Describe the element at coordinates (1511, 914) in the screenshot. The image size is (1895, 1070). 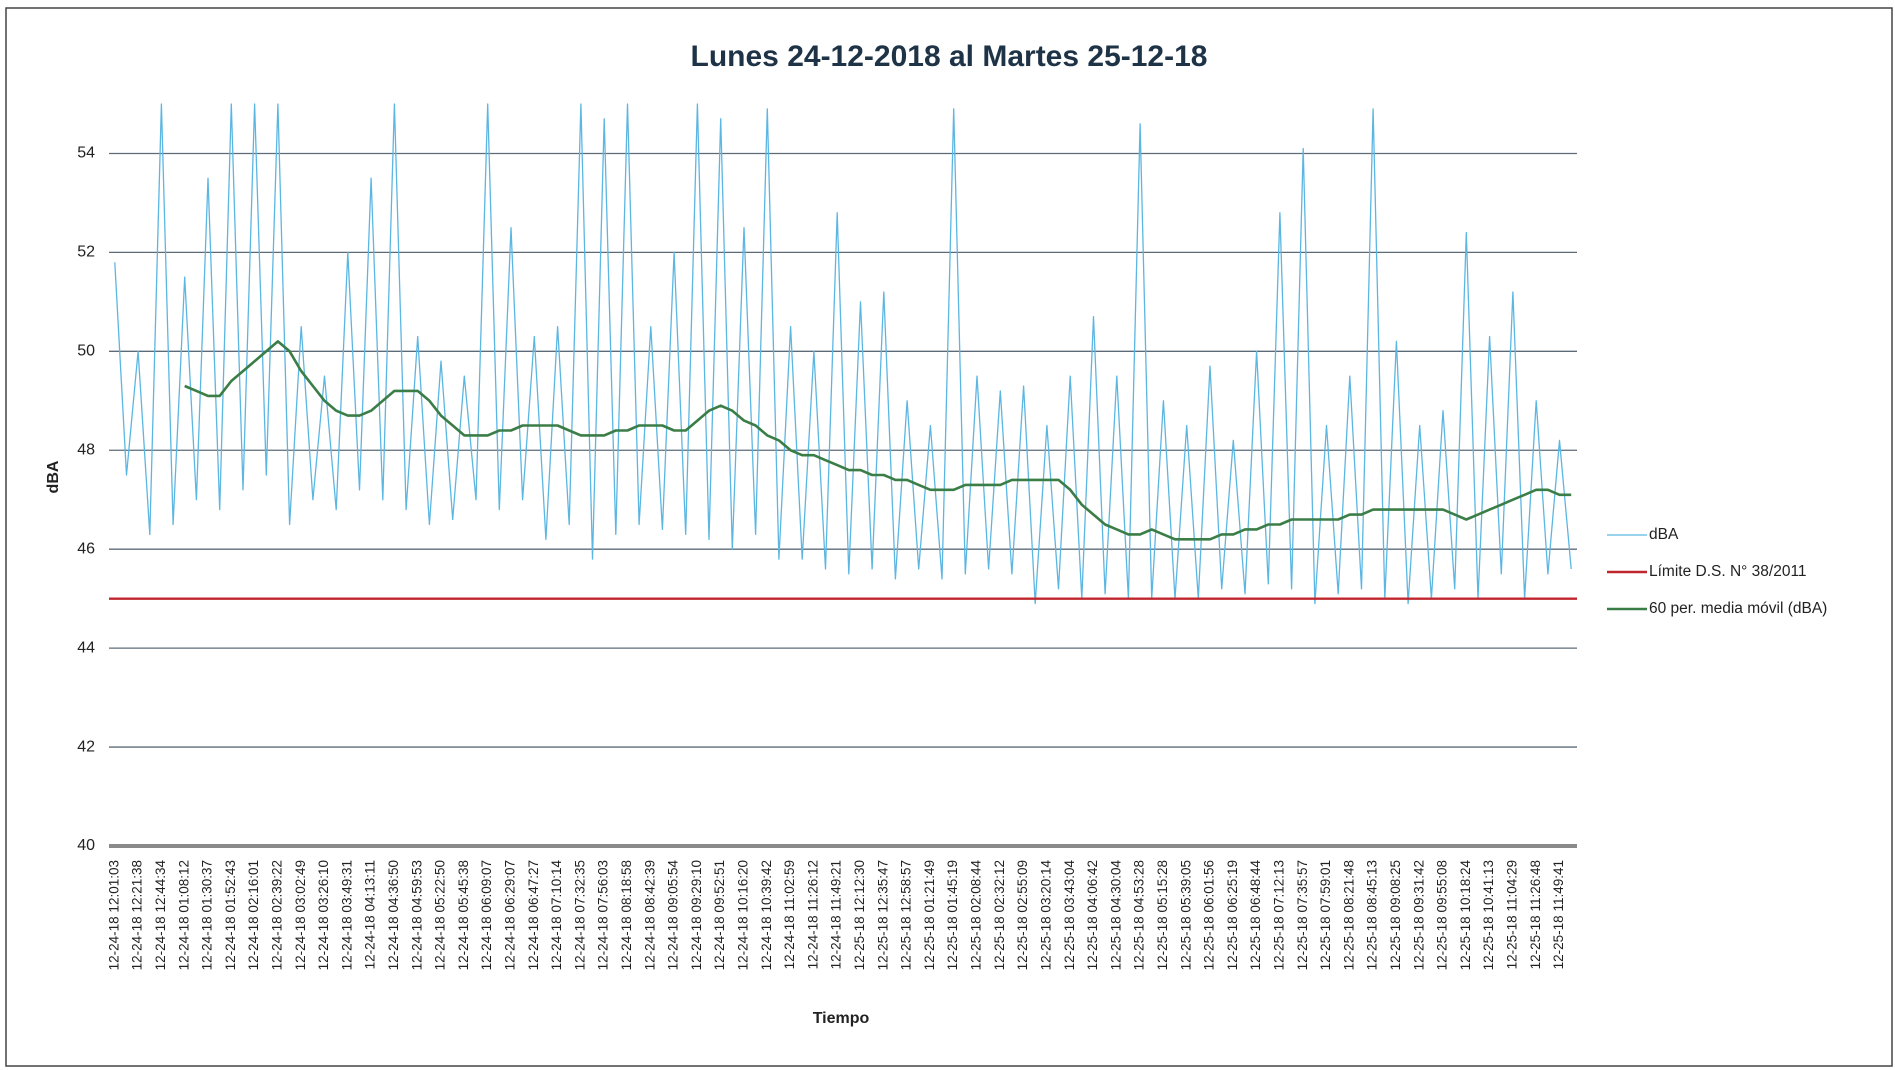
I see `x-tick-label: 12-25-18 11:04:29` at that location.